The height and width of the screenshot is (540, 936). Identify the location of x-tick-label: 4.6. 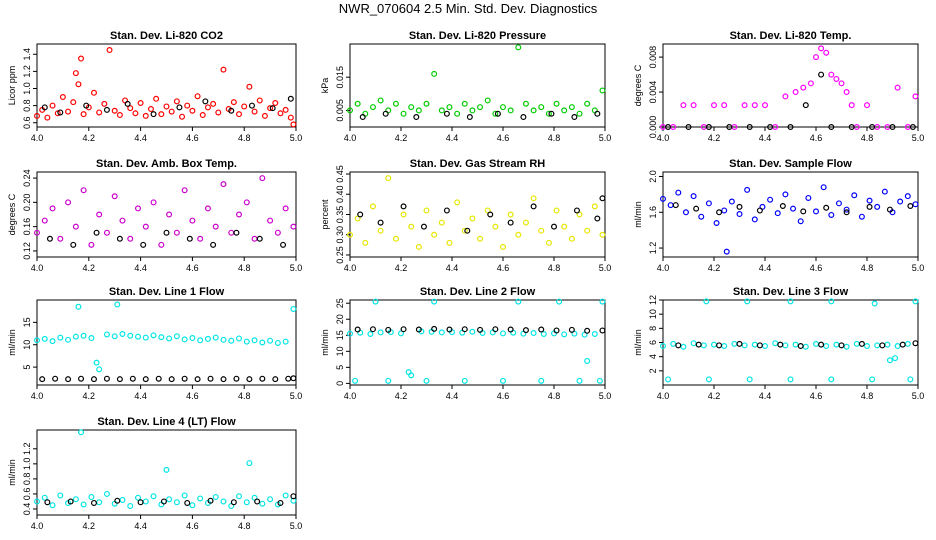
(503, 138).